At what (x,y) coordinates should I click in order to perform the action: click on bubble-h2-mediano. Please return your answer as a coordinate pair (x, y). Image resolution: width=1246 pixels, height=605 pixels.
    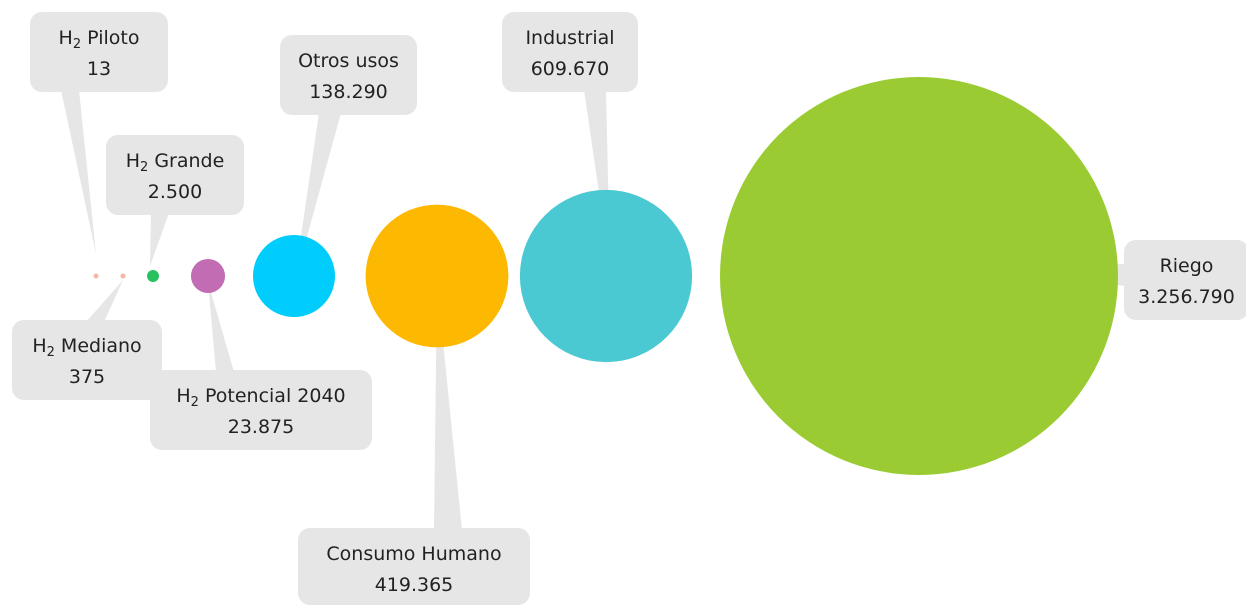
    Looking at the image, I should click on (123, 276).